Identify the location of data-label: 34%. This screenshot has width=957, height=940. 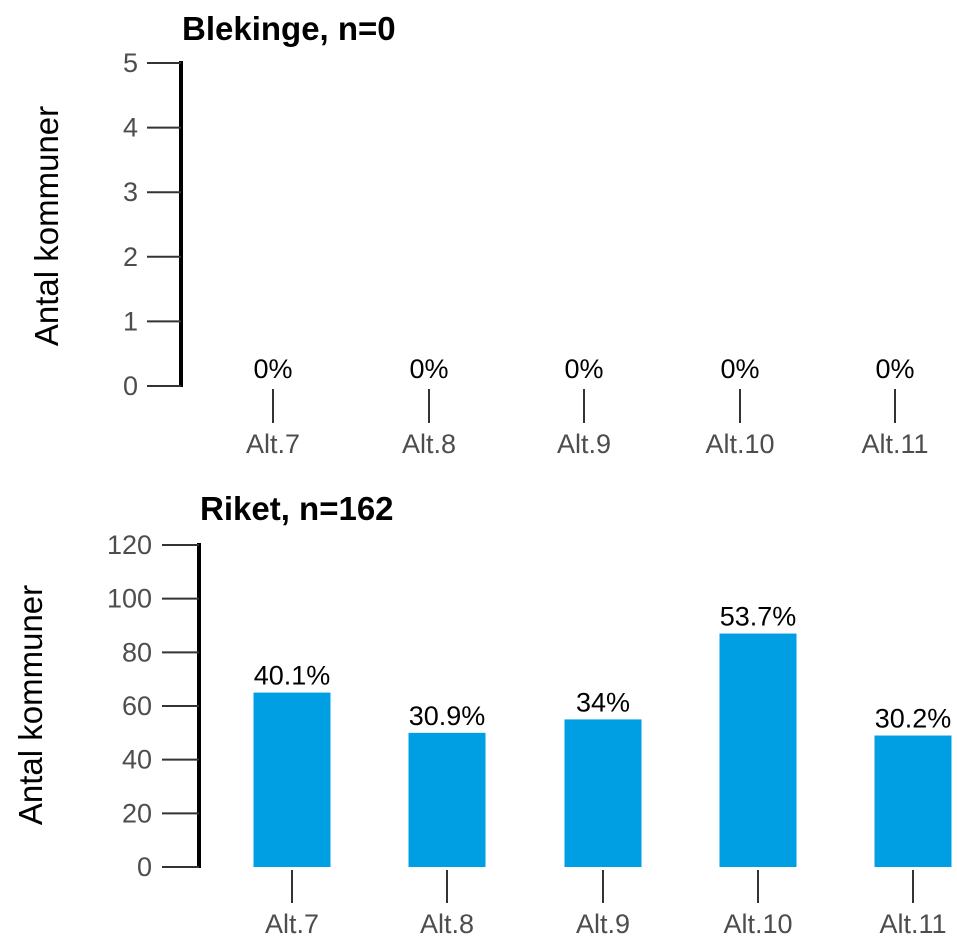
(603, 702).